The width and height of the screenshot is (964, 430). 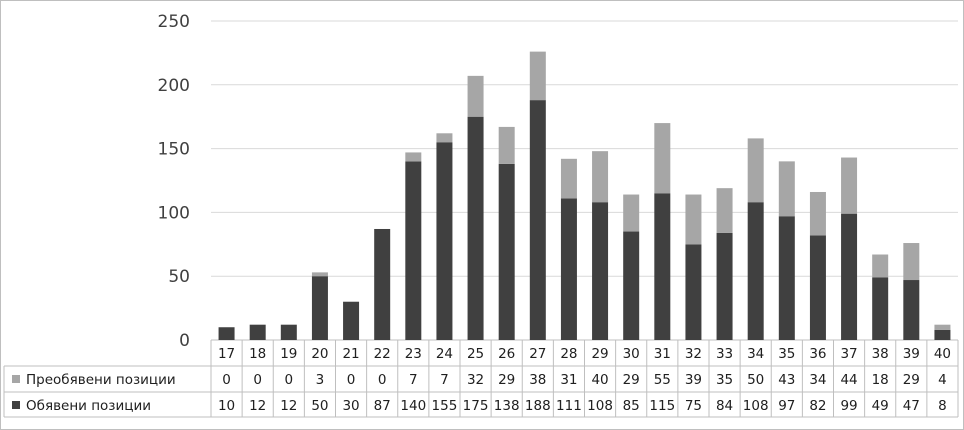 What do you see at coordinates (880, 406) in the screenshot?
I see `table-value: 49` at bounding box center [880, 406].